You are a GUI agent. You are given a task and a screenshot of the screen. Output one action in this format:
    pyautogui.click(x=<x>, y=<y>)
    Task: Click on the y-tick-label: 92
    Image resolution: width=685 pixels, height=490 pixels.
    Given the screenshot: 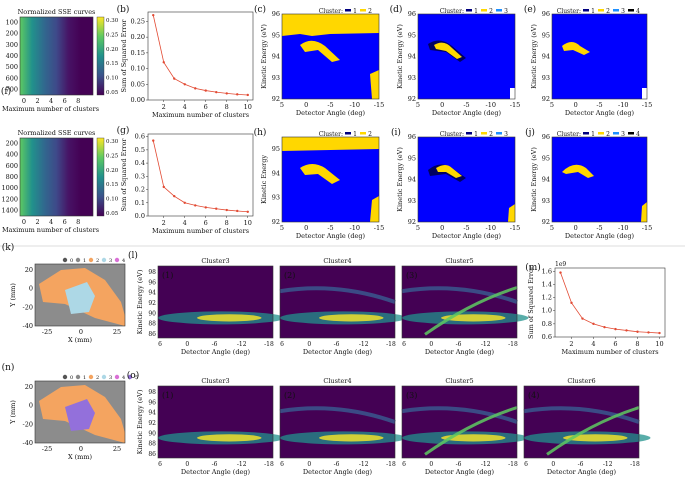 What is the action you would take?
    pyautogui.click(x=276, y=222)
    